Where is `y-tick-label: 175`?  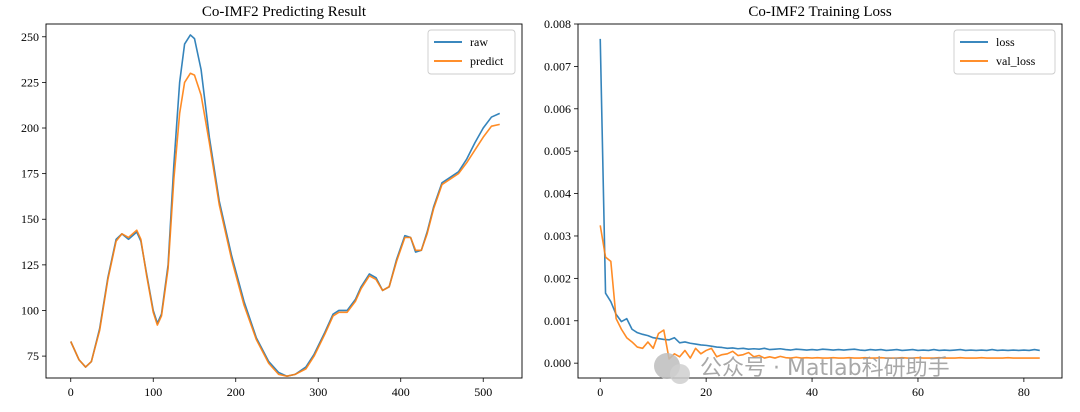
y-tick-label: 175 is located at coordinates (30, 174).